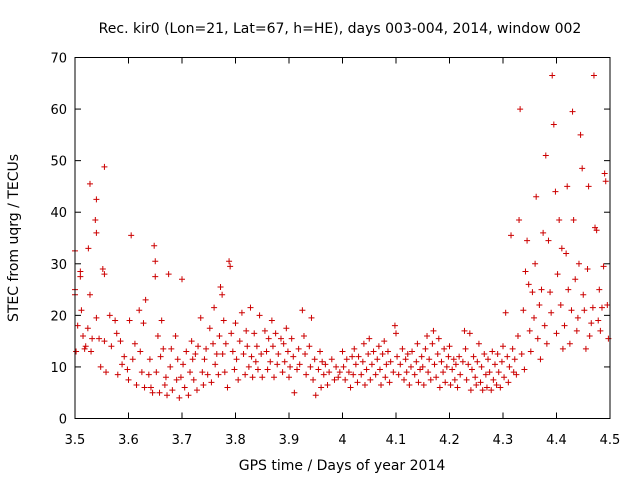 Image resolution: width=640 pixels, height=480 pixels. What do you see at coordinates (14, 238) in the screenshot?
I see `y-axis-label: STEC from uqrg / TECUs` at bounding box center [14, 238].